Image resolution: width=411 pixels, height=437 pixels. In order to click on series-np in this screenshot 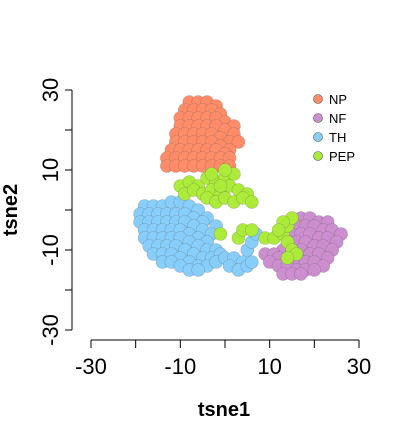, I will do `click(203, 134)`.